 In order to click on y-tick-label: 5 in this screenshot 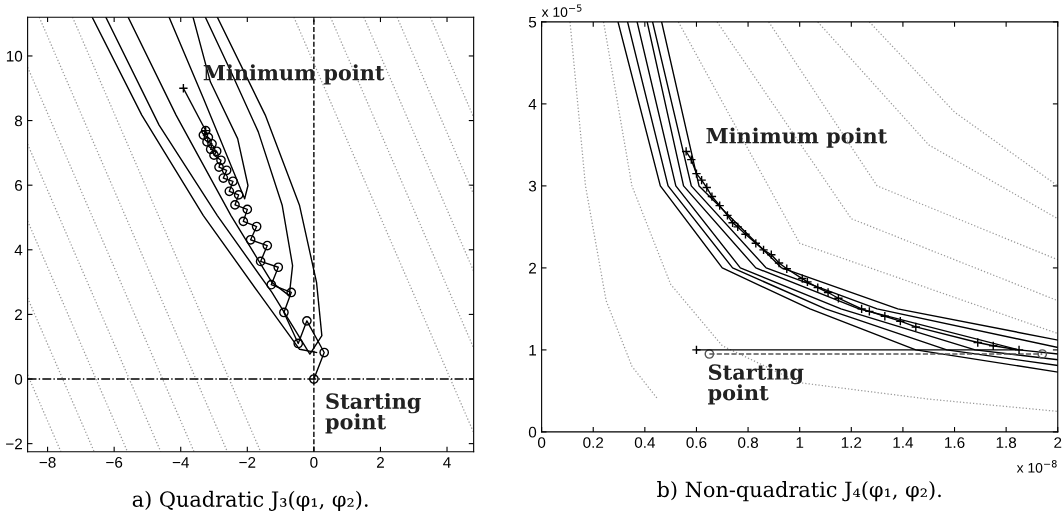, I will do `click(532, 22)`.